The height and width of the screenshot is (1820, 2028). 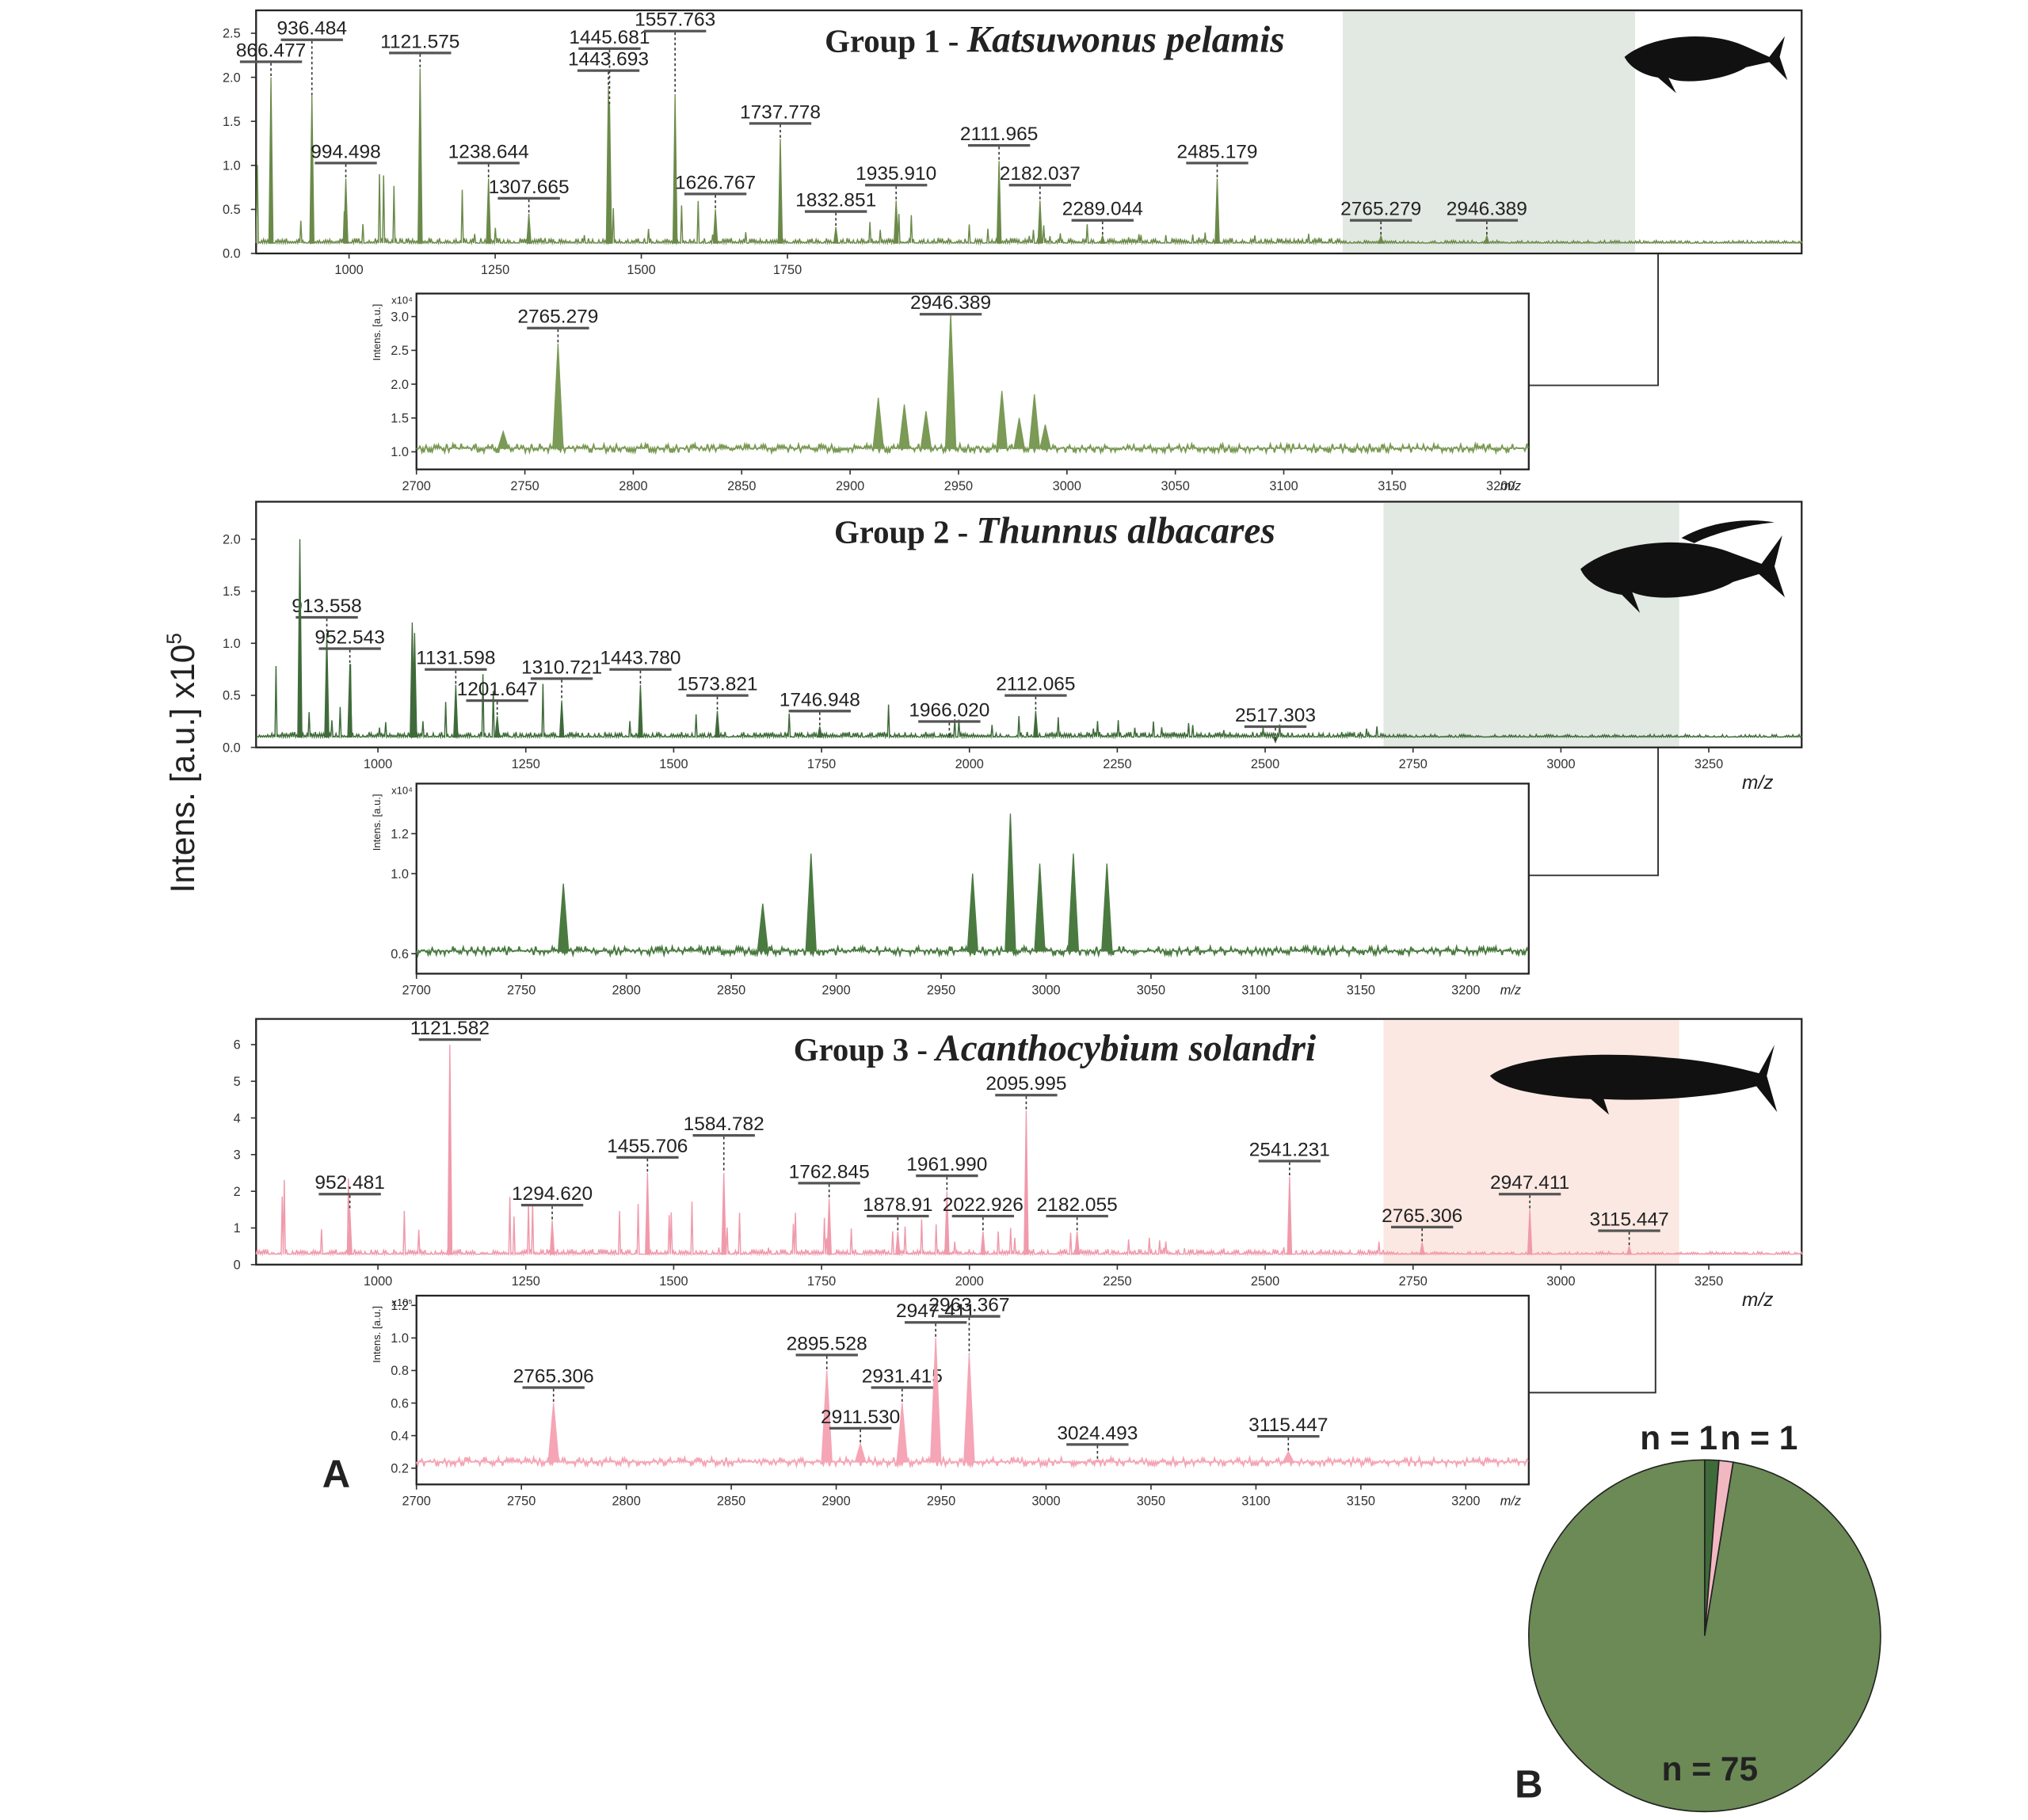 What do you see at coordinates (1704, 1636) in the screenshot?
I see `pie-slice` at bounding box center [1704, 1636].